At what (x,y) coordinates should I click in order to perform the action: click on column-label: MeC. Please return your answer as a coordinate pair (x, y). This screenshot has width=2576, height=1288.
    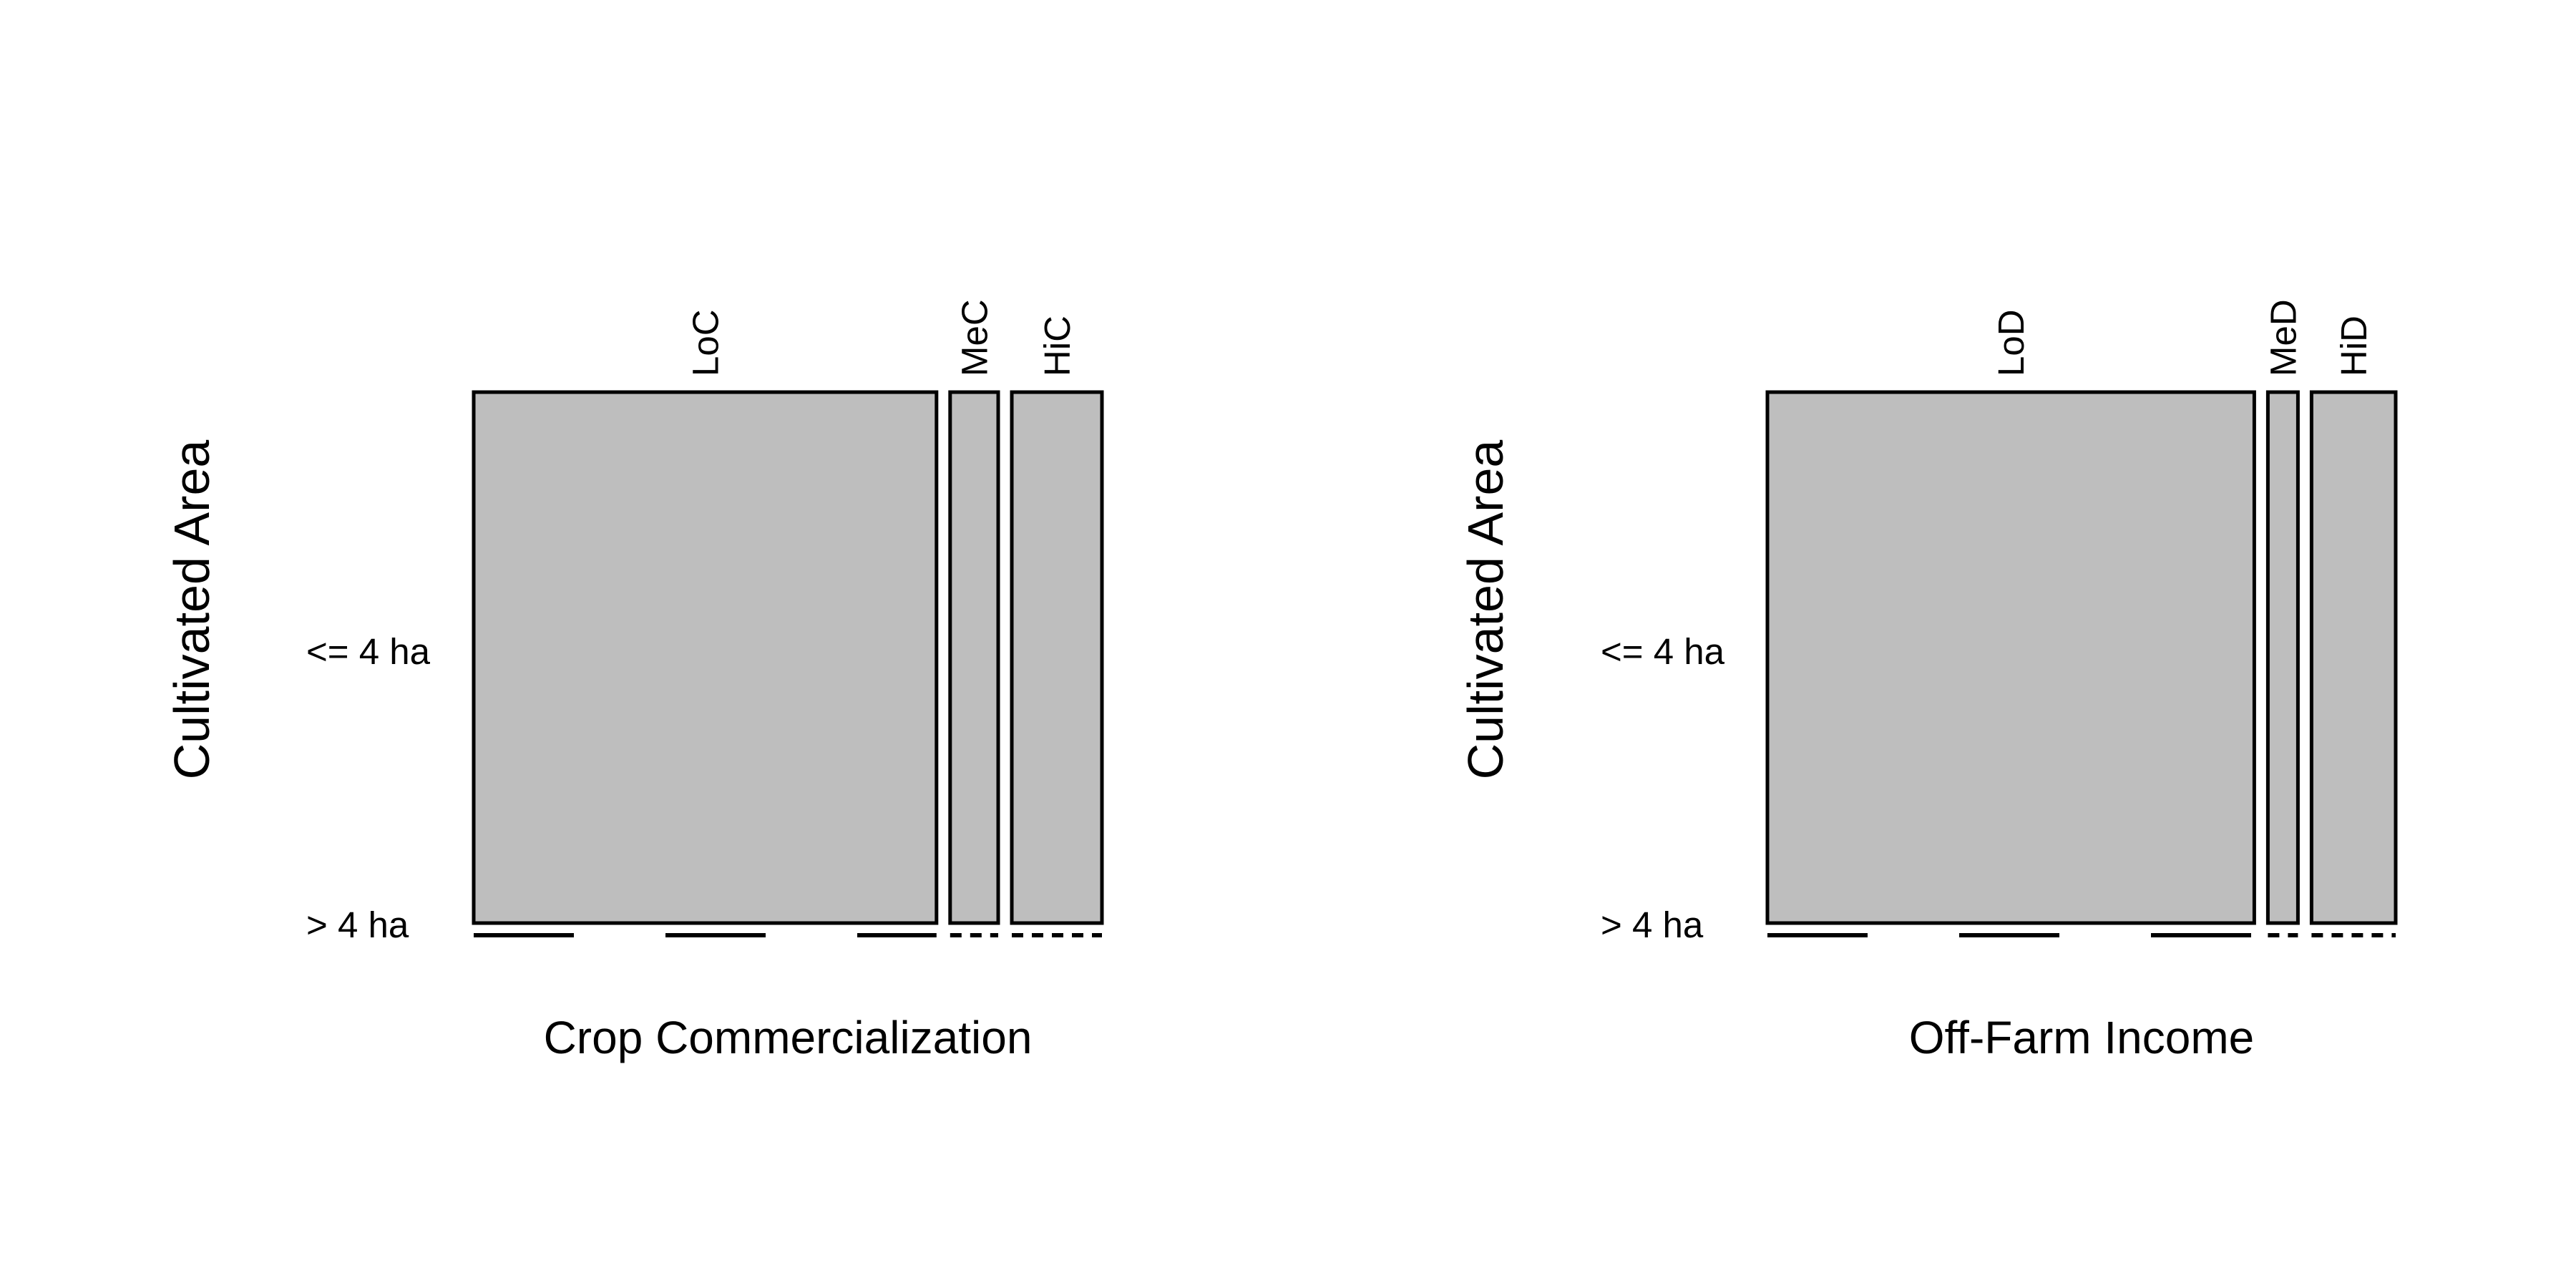
    Looking at the image, I should click on (974, 337).